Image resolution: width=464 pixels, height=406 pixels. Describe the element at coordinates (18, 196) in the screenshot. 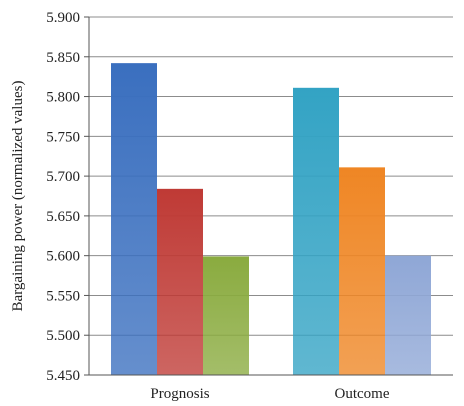

I see `y-axis-title: Bargaining power (normalized values)` at that location.